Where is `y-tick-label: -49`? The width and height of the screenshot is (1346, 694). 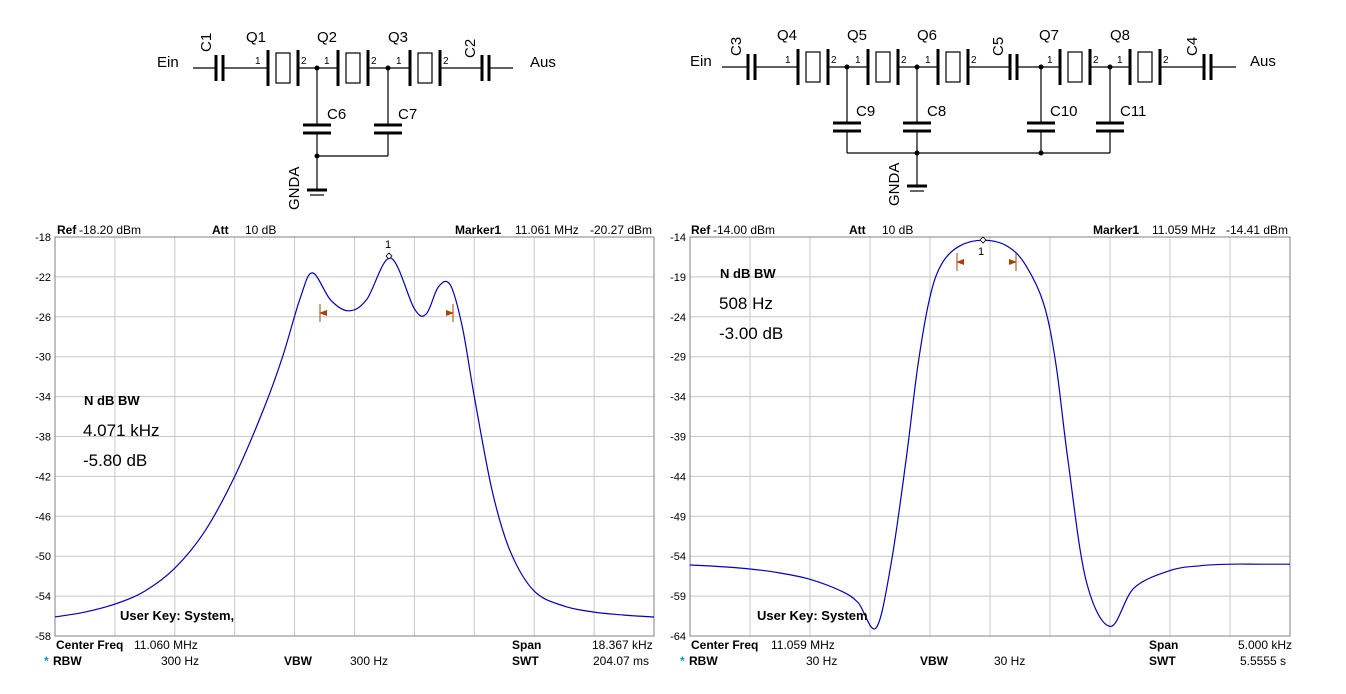
y-tick-label: -49 is located at coordinates (678, 517).